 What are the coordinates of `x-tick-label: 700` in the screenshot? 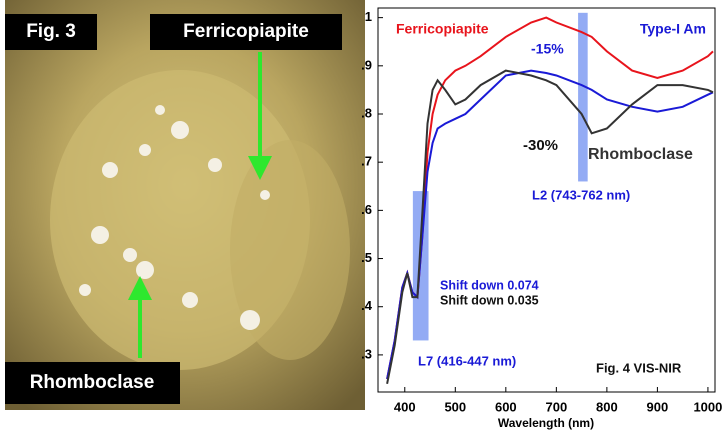 It's located at (557, 406).